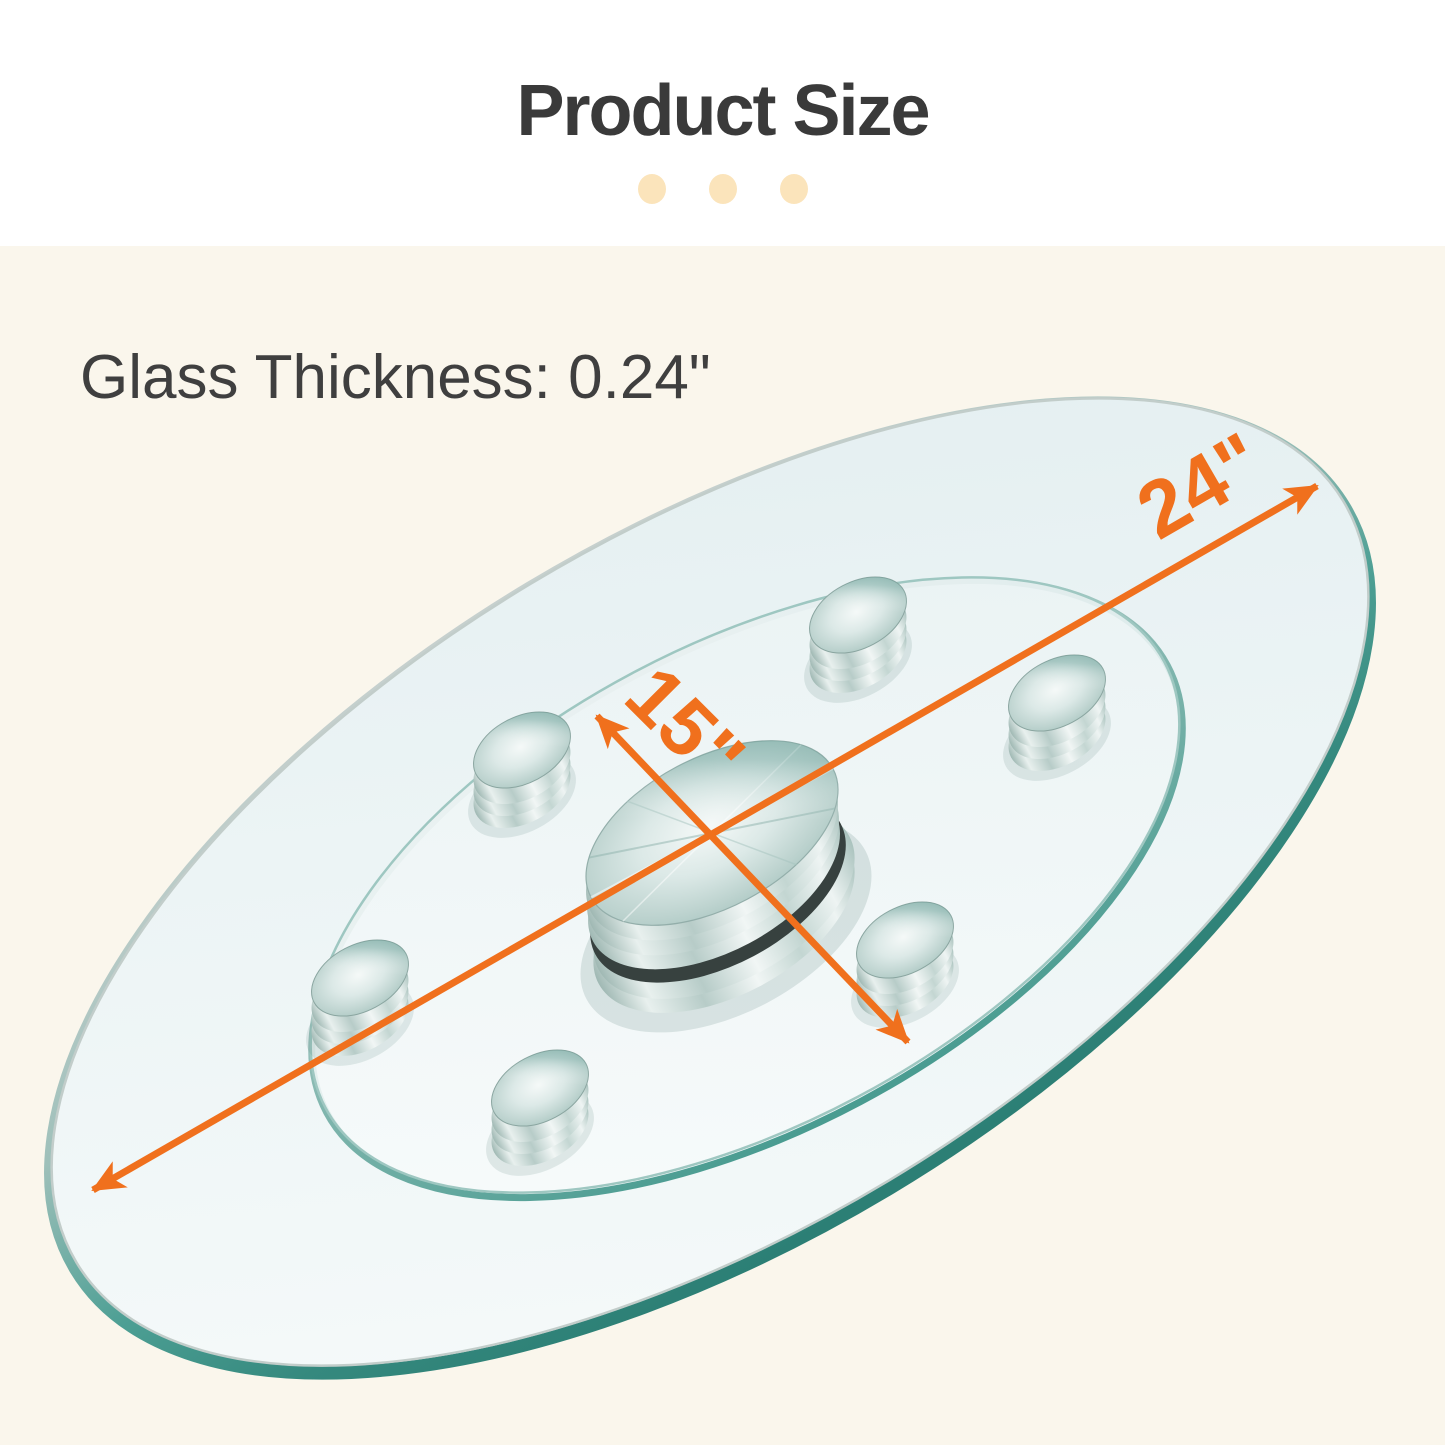  Describe the element at coordinates (395, 377) in the screenshot. I see `glass-thickness-label: Glass Thickness: 0.24"` at that location.